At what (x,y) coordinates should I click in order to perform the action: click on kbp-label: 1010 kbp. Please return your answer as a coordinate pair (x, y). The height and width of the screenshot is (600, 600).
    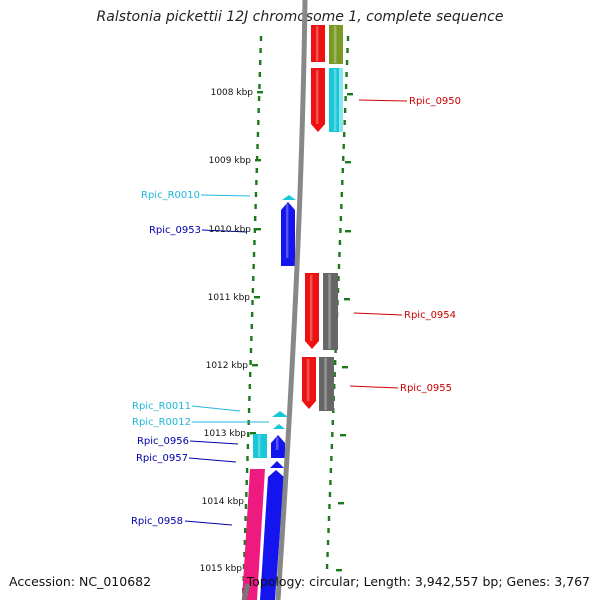
    Looking at the image, I should click on (230, 230).